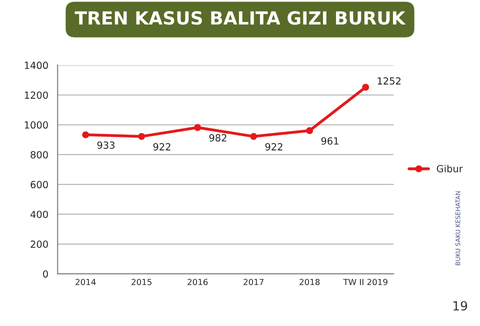 The image size is (480, 326). What do you see at coordinates (45, 274) in the screenshot?
I see `y-tick-label: 0` at bounding box center [45, 274].